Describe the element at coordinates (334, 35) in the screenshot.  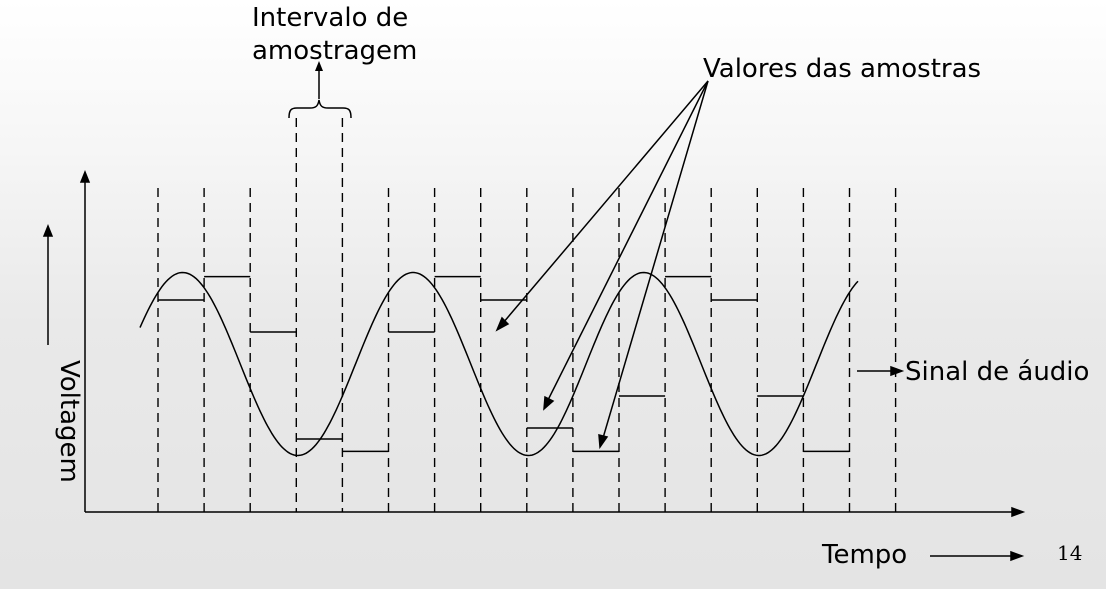
I see `sampling-interval-label: Intervalo de amostragem` at that location.